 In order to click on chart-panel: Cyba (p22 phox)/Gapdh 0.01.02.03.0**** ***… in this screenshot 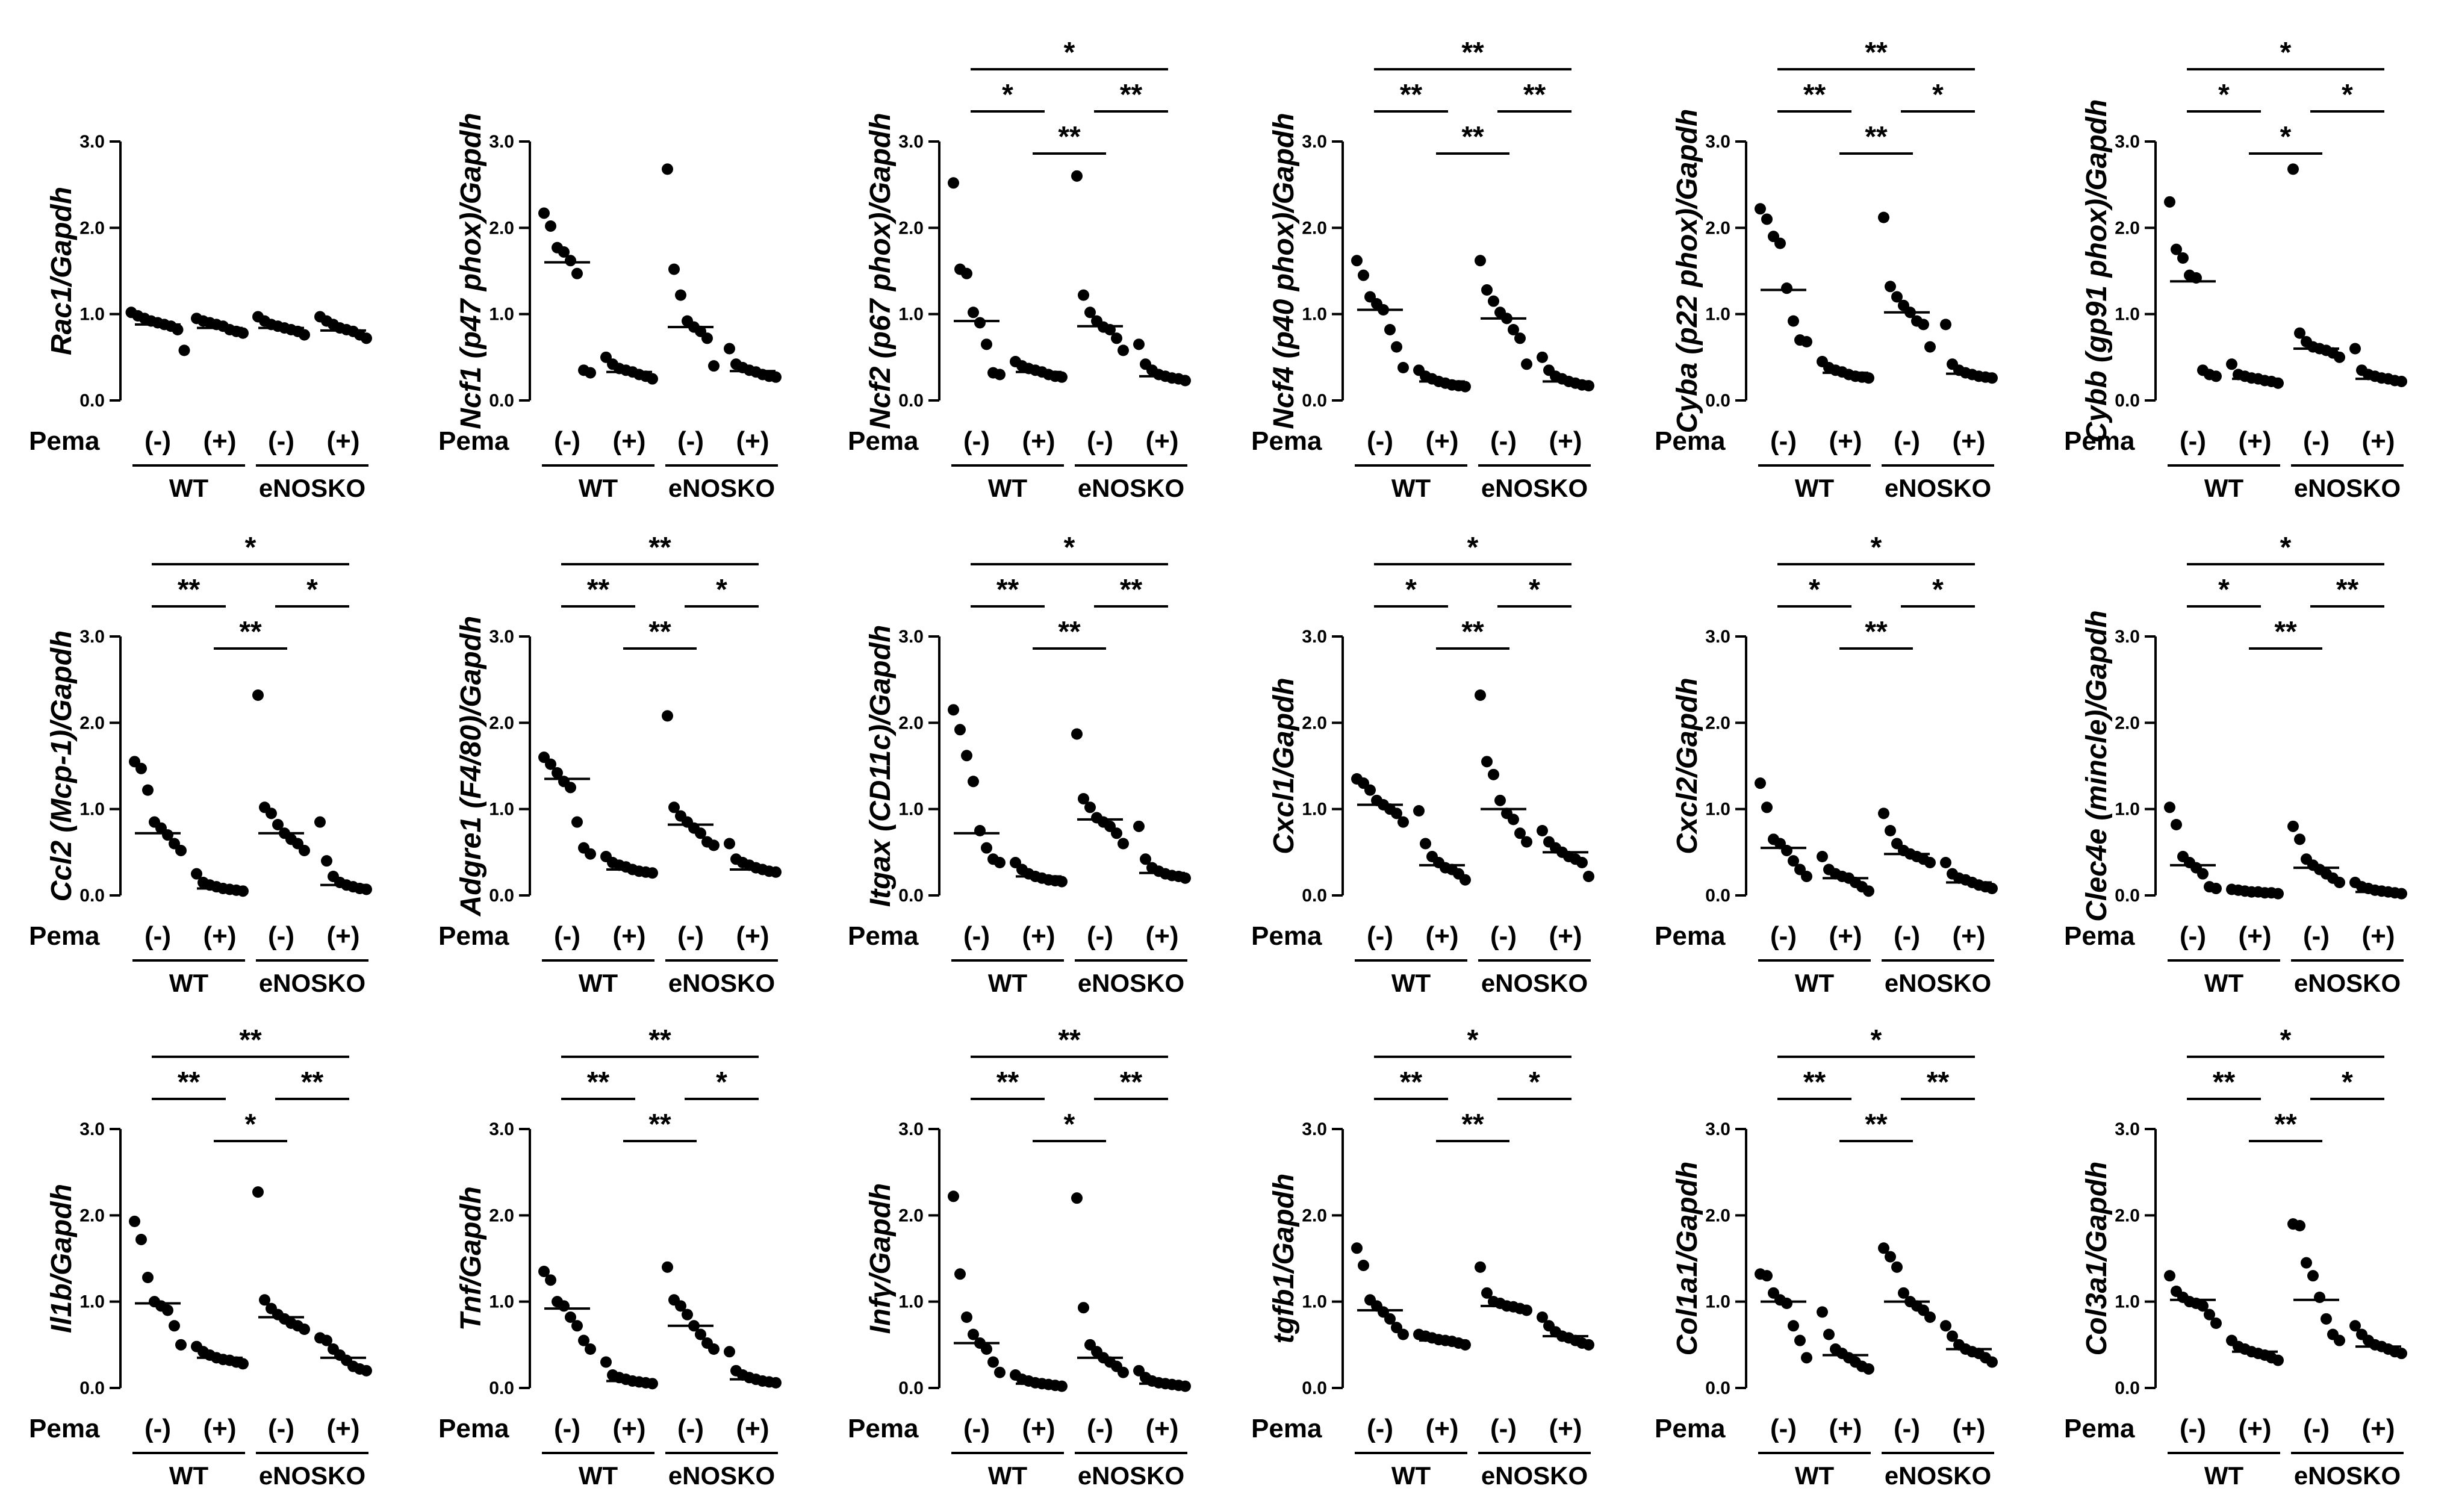, I will do `click(1826, 269)`.